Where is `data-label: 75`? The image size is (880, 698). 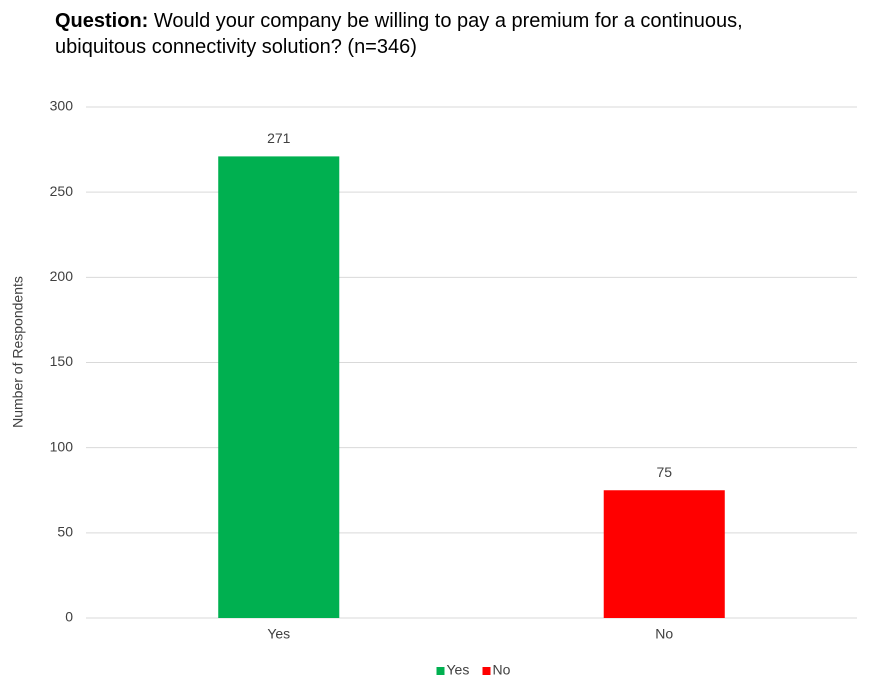 data-label: 75 is located at coordinates (664, 472).